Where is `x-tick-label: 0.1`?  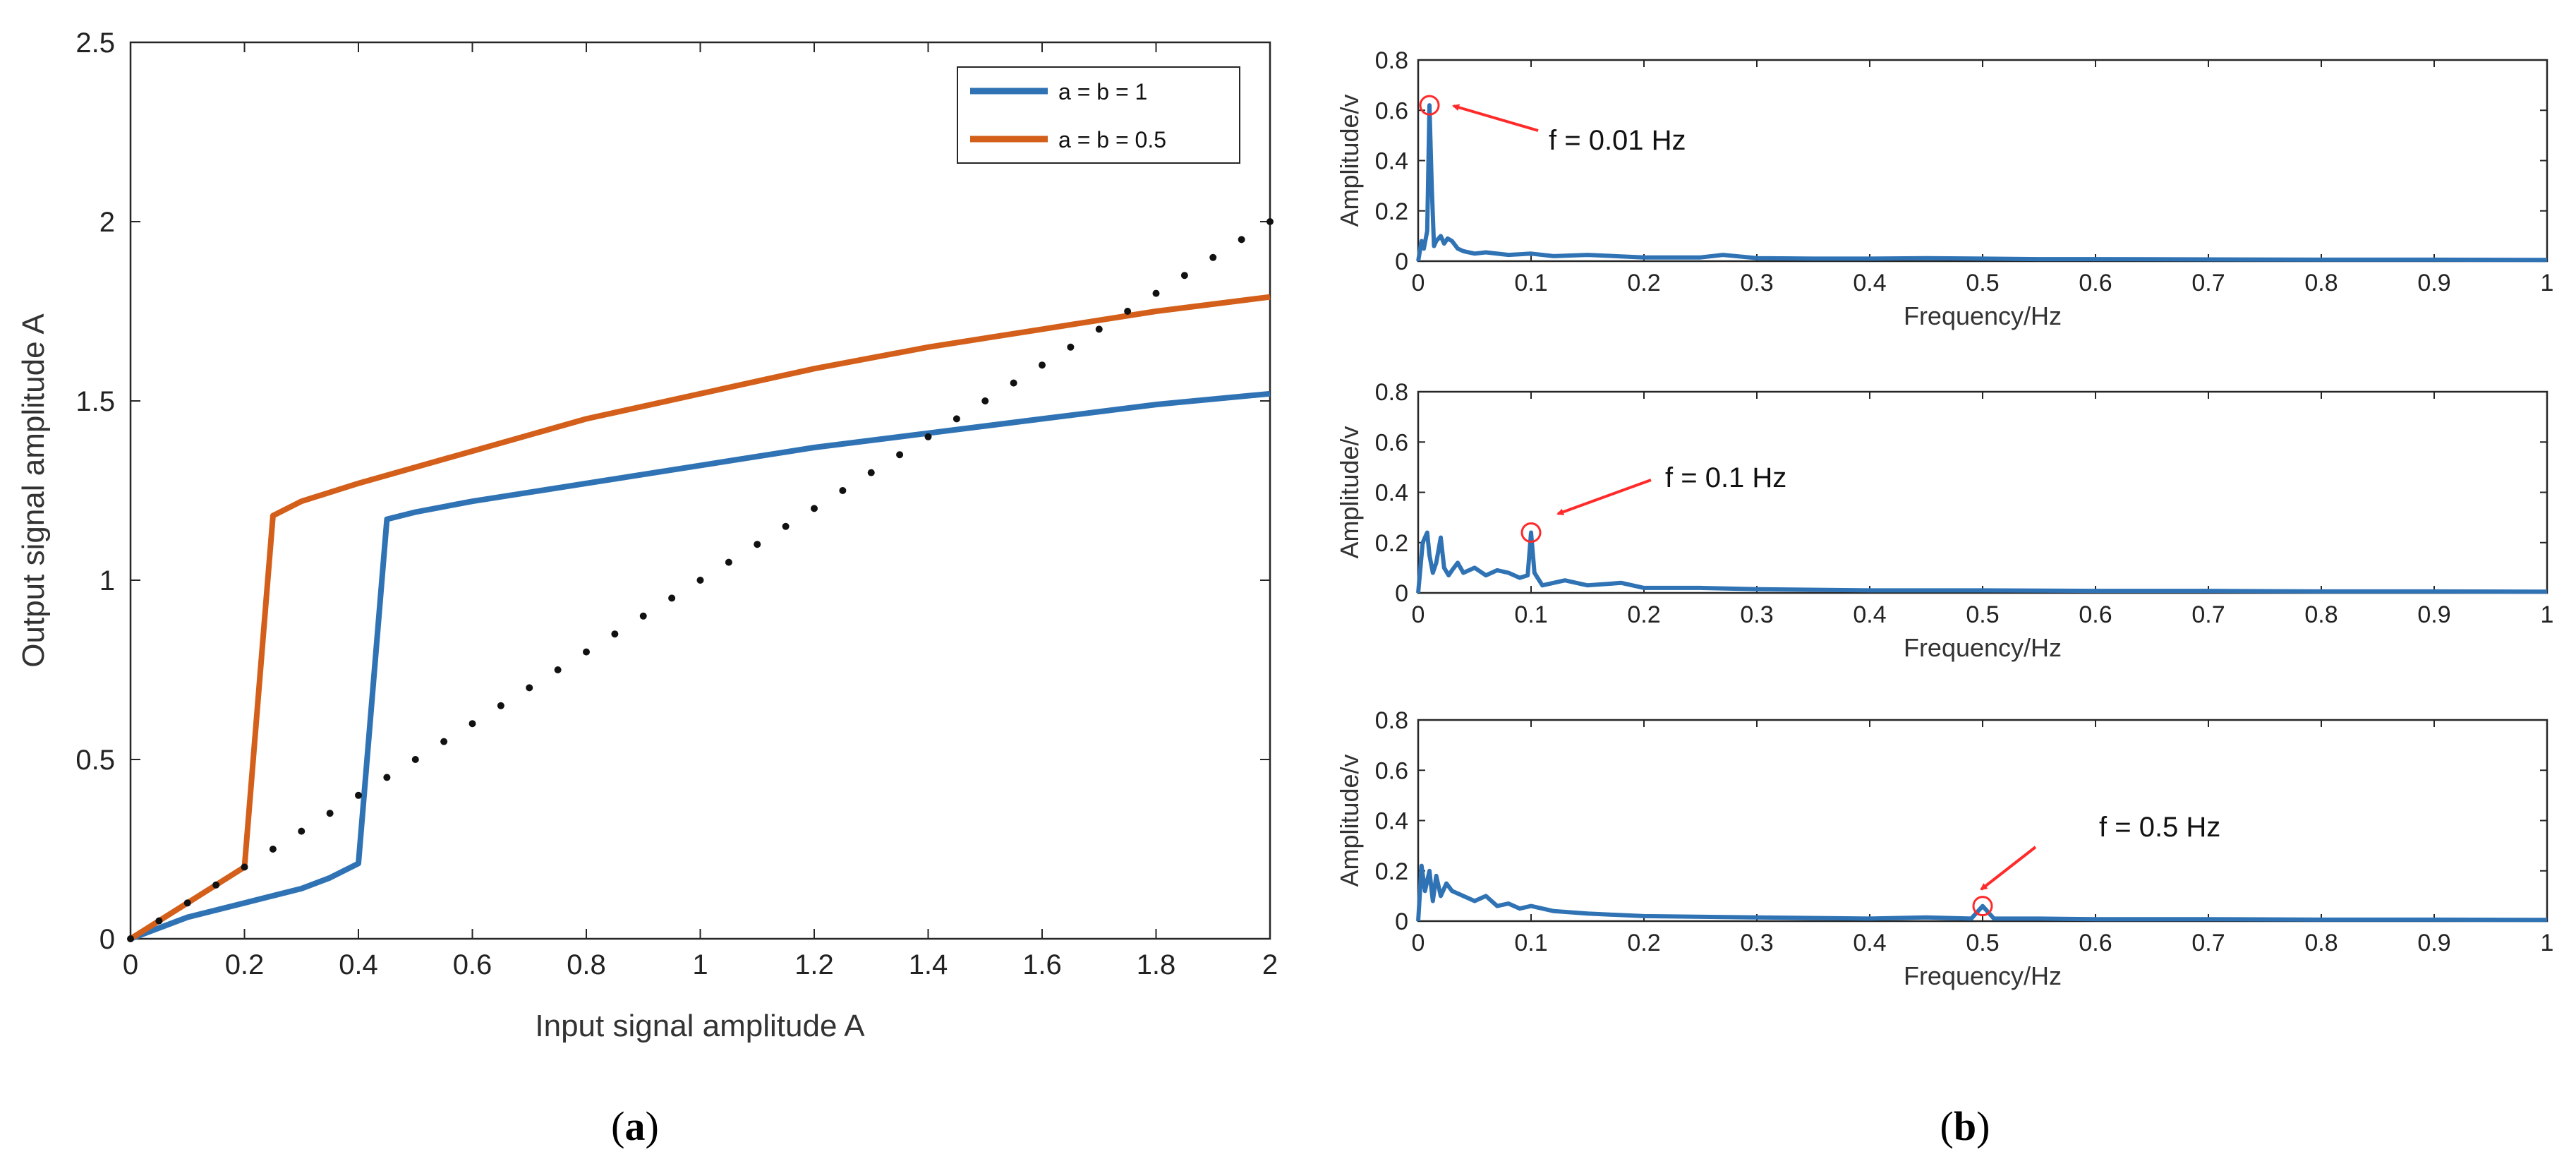 x-tick-label: 0.1 is located at coordinates (1531, 943).